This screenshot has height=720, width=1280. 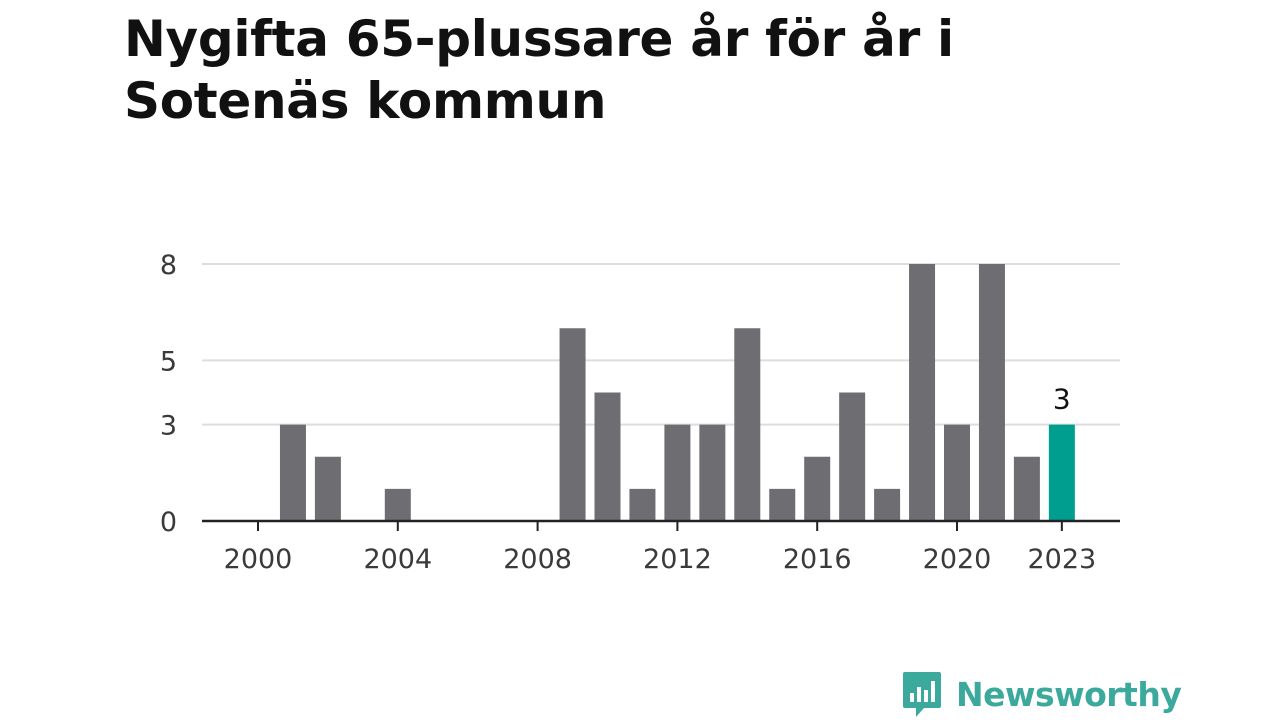 I want to click on bar-2014, so click(x=747, y=424).